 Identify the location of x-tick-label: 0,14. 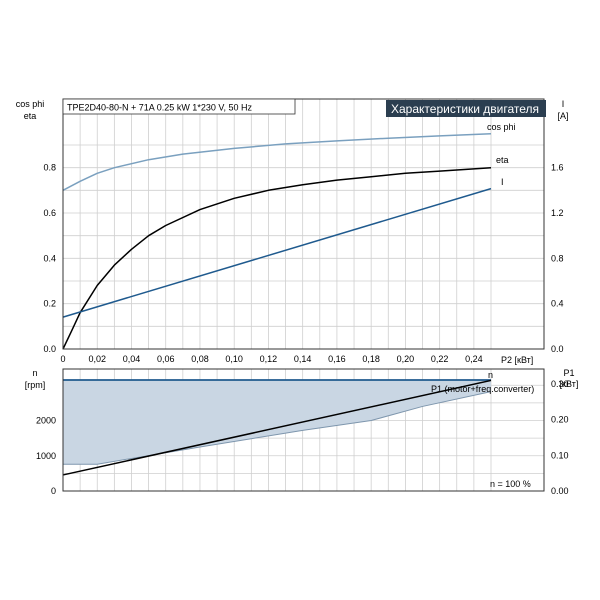
(303, 359).